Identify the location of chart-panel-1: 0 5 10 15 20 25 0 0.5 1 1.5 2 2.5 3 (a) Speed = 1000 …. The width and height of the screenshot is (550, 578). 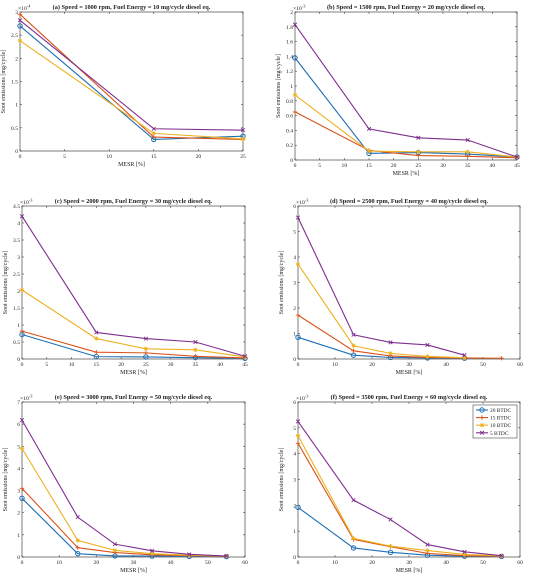
(123, 86).